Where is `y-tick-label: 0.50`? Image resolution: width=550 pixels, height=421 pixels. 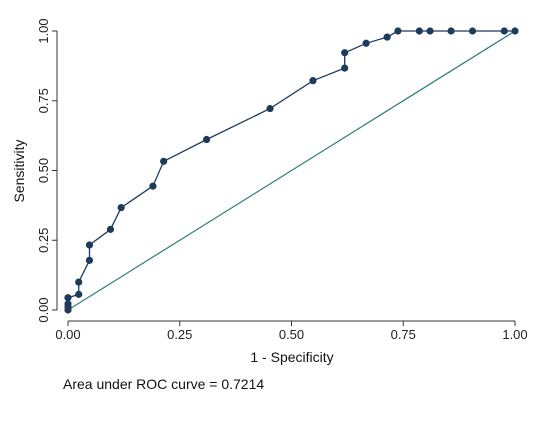 y-tick-label: 0.50 is located at coordinates (43, 170).